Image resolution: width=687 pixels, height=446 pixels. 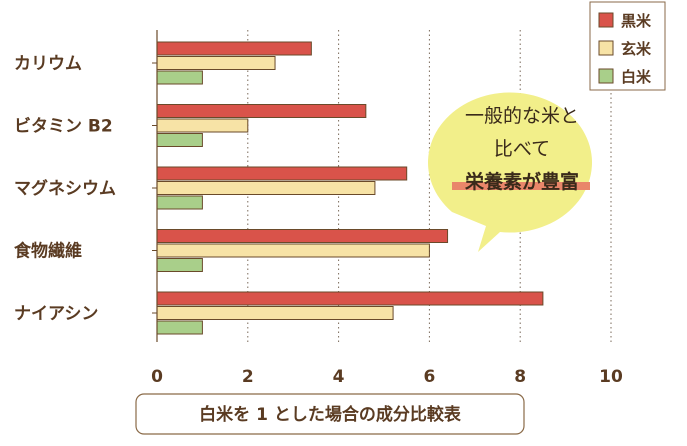 I want to click on bubble-shape, so click(x=510, y=172).